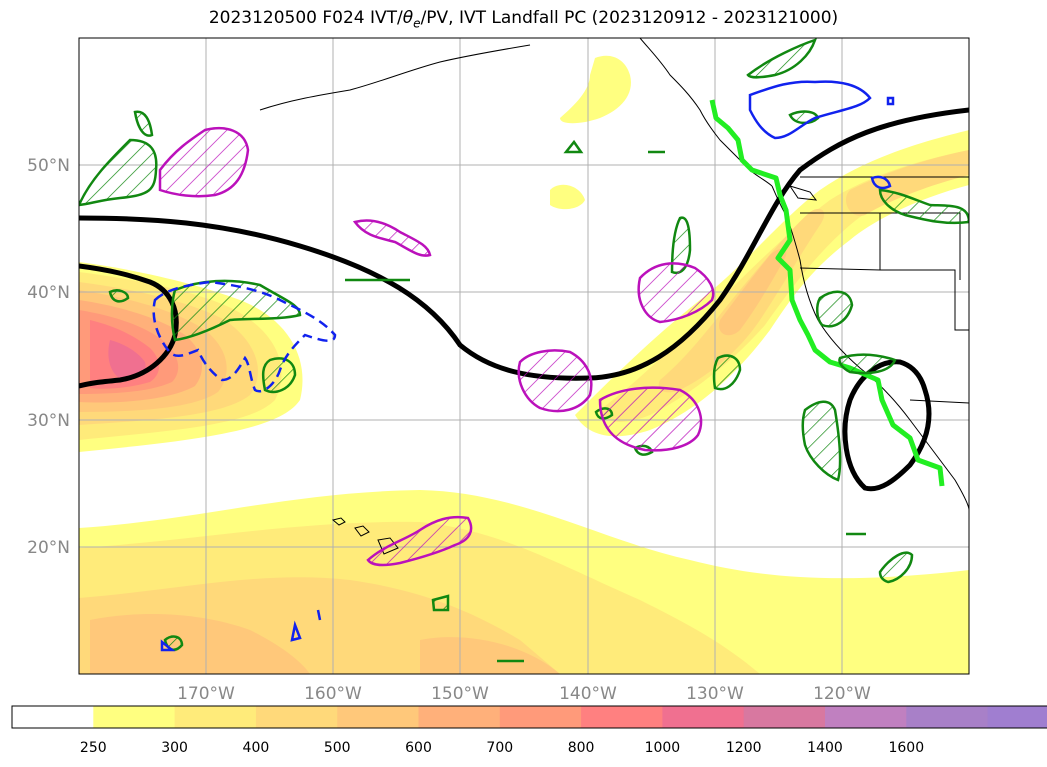 Image resolution: width=1047 pixels, height=767 pixels. Describe the element at coordinates (887, 425) in the screenshot. I see `black-contour-east` at that location.